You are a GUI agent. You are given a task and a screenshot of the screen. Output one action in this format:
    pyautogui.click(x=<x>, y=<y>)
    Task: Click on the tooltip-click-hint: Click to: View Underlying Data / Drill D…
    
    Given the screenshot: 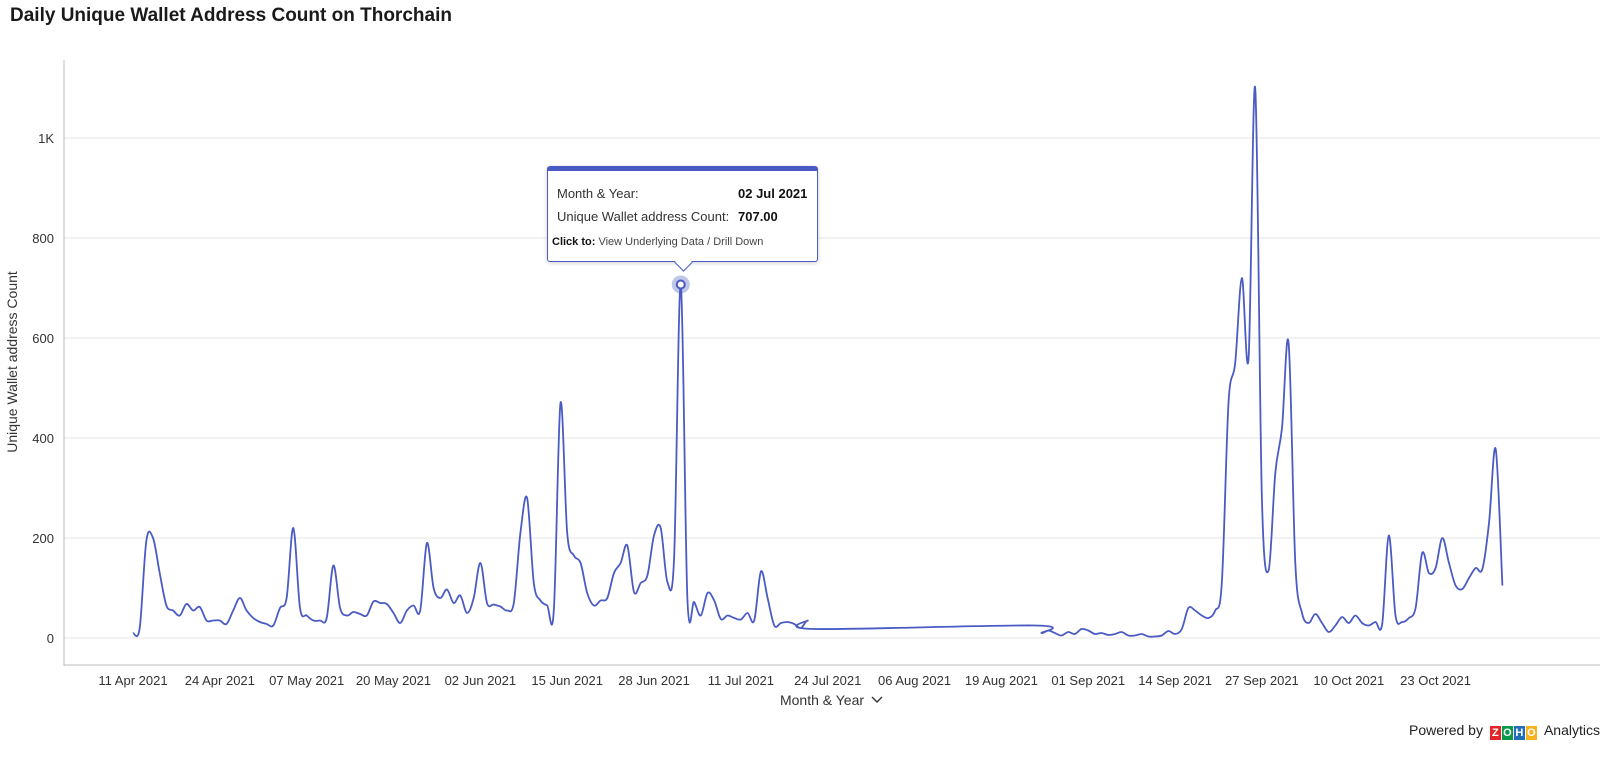 What is the action you would take?
    pyautogui.click(x=657, y=242)
    